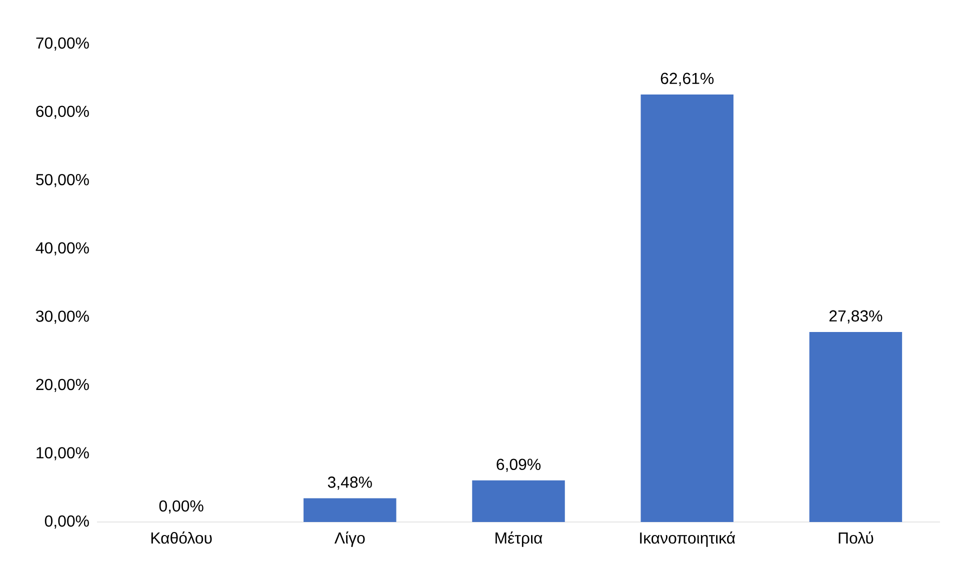  I want to click on y-tick-label: 60,00%, so click(62, 112).